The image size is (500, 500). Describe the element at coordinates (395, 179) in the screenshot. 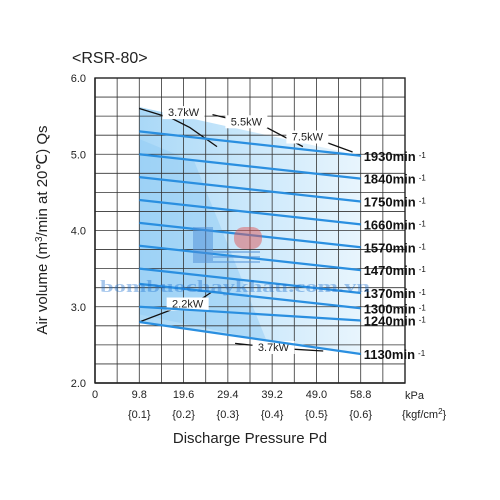

I see `series-label: 1840min -1` at that location.